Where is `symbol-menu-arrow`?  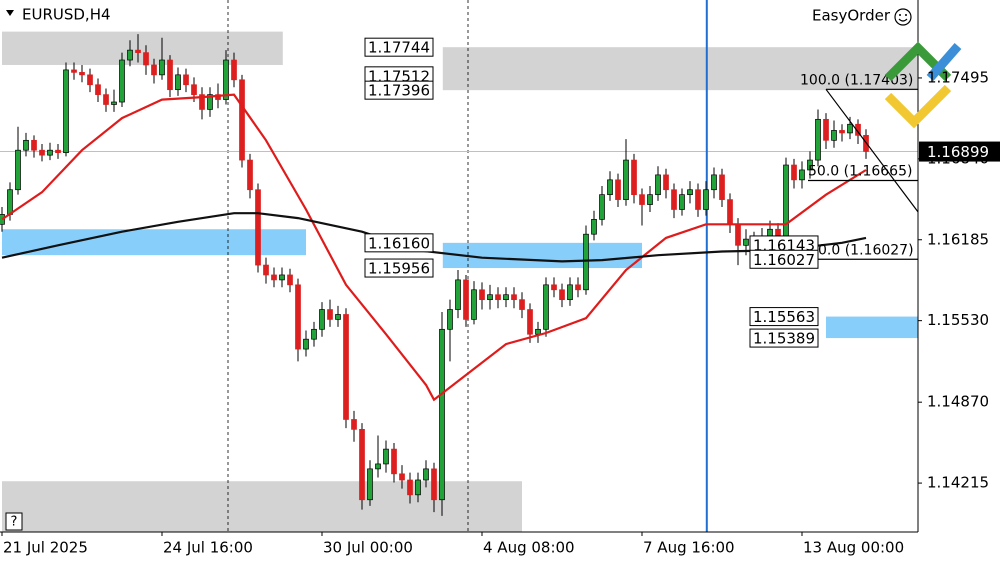
symbol-menu-arrow is located at coordinates (10, 13).